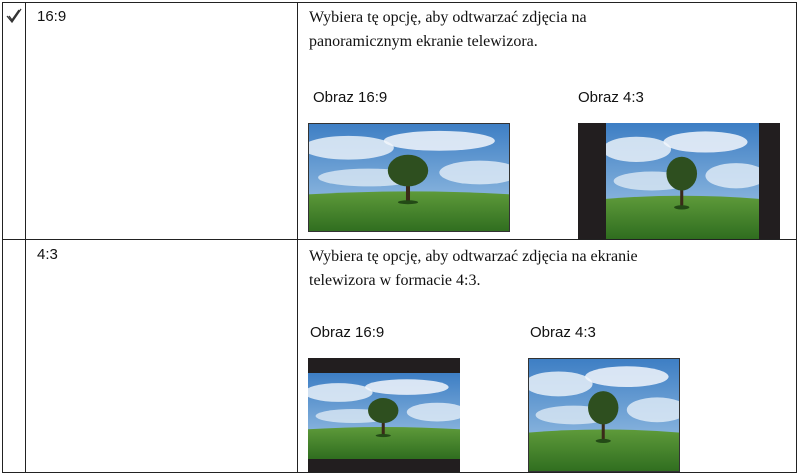 This screenshot has height=475, width=800. Describe the element at coordinates (47, 254) in the screenshot. I see `option-label: 4:3` at that location.